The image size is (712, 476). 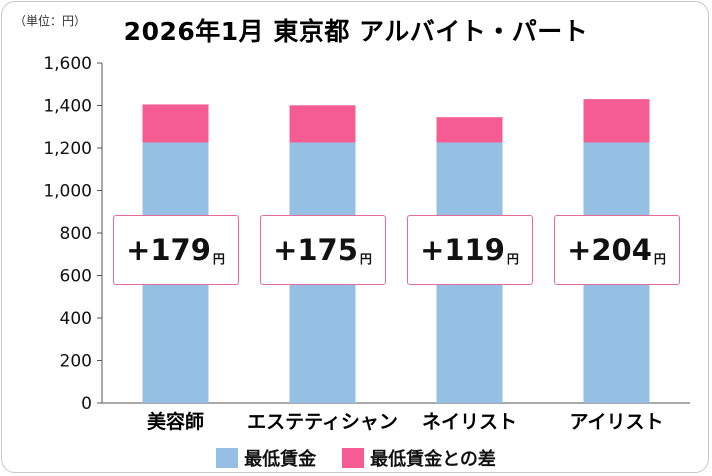 I want to click on diff-label: +119 円, so click(x=469, y=250).